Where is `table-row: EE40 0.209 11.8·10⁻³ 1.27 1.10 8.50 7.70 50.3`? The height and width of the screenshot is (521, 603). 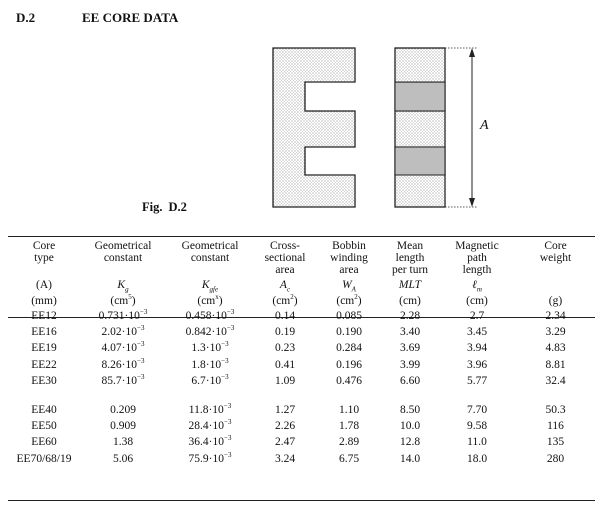 table-row: EE40 0.209 11.8·10⁻³ 1.27 1.10 8.50 7.70 50.3 is located at coordinates (301, 411).